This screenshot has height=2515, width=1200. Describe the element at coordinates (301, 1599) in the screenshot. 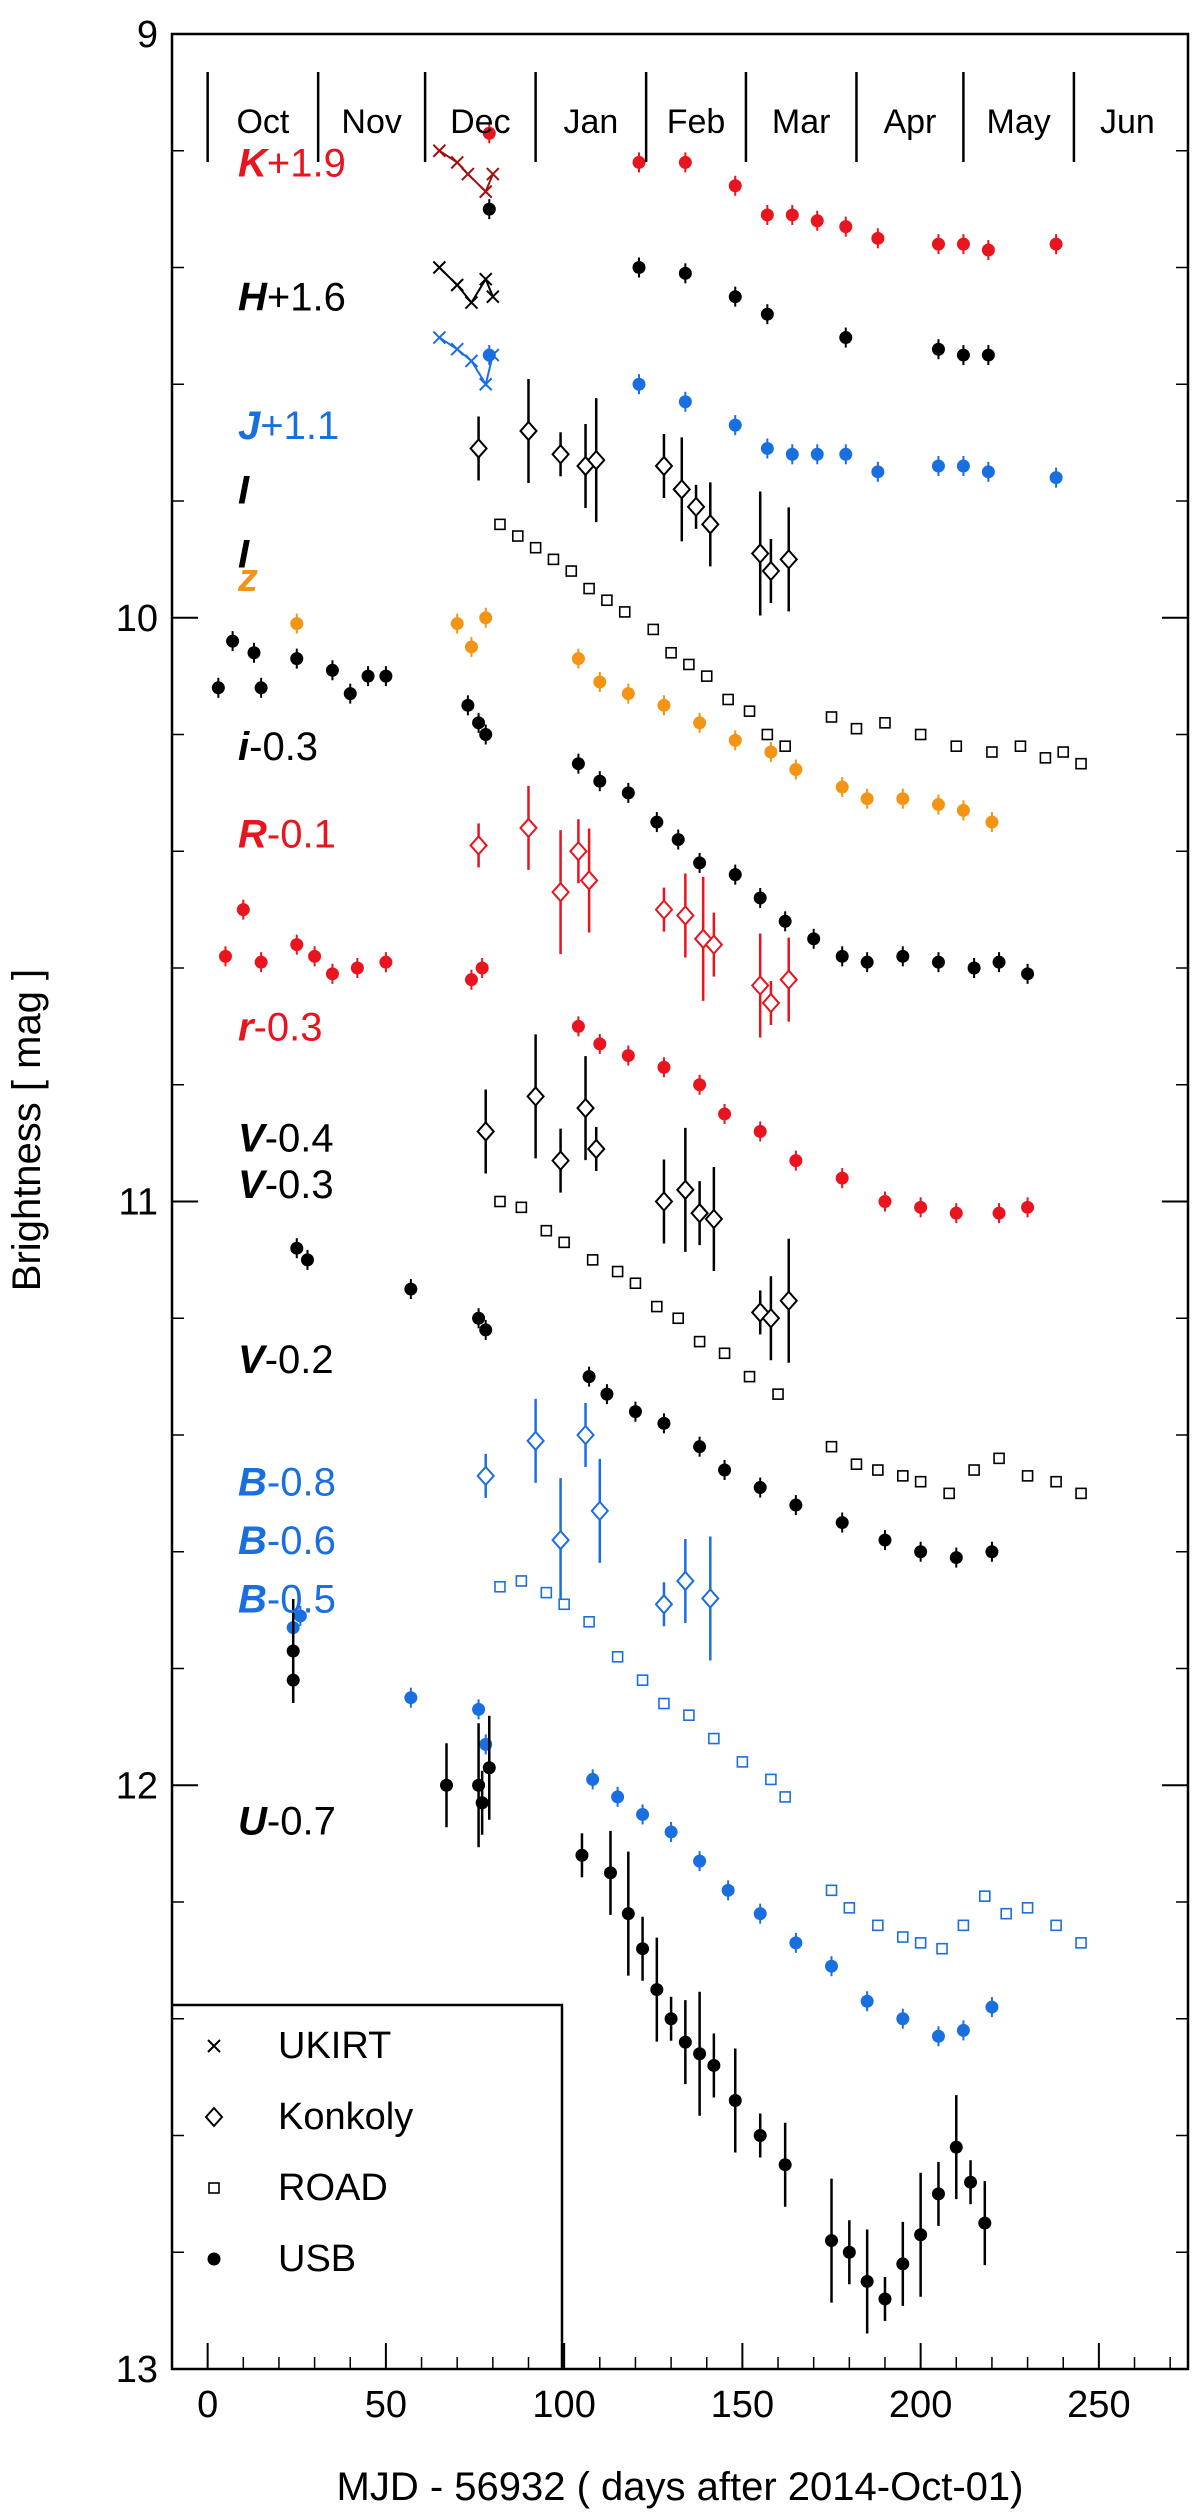

I see `band-offset: -0.5` at that location.